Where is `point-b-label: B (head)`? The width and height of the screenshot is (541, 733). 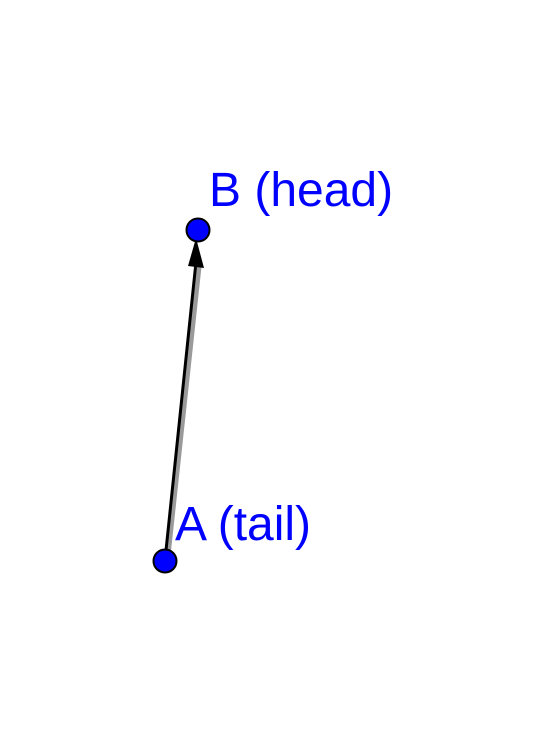
point-b-label: B (head) is located at coordinates (301, 190).